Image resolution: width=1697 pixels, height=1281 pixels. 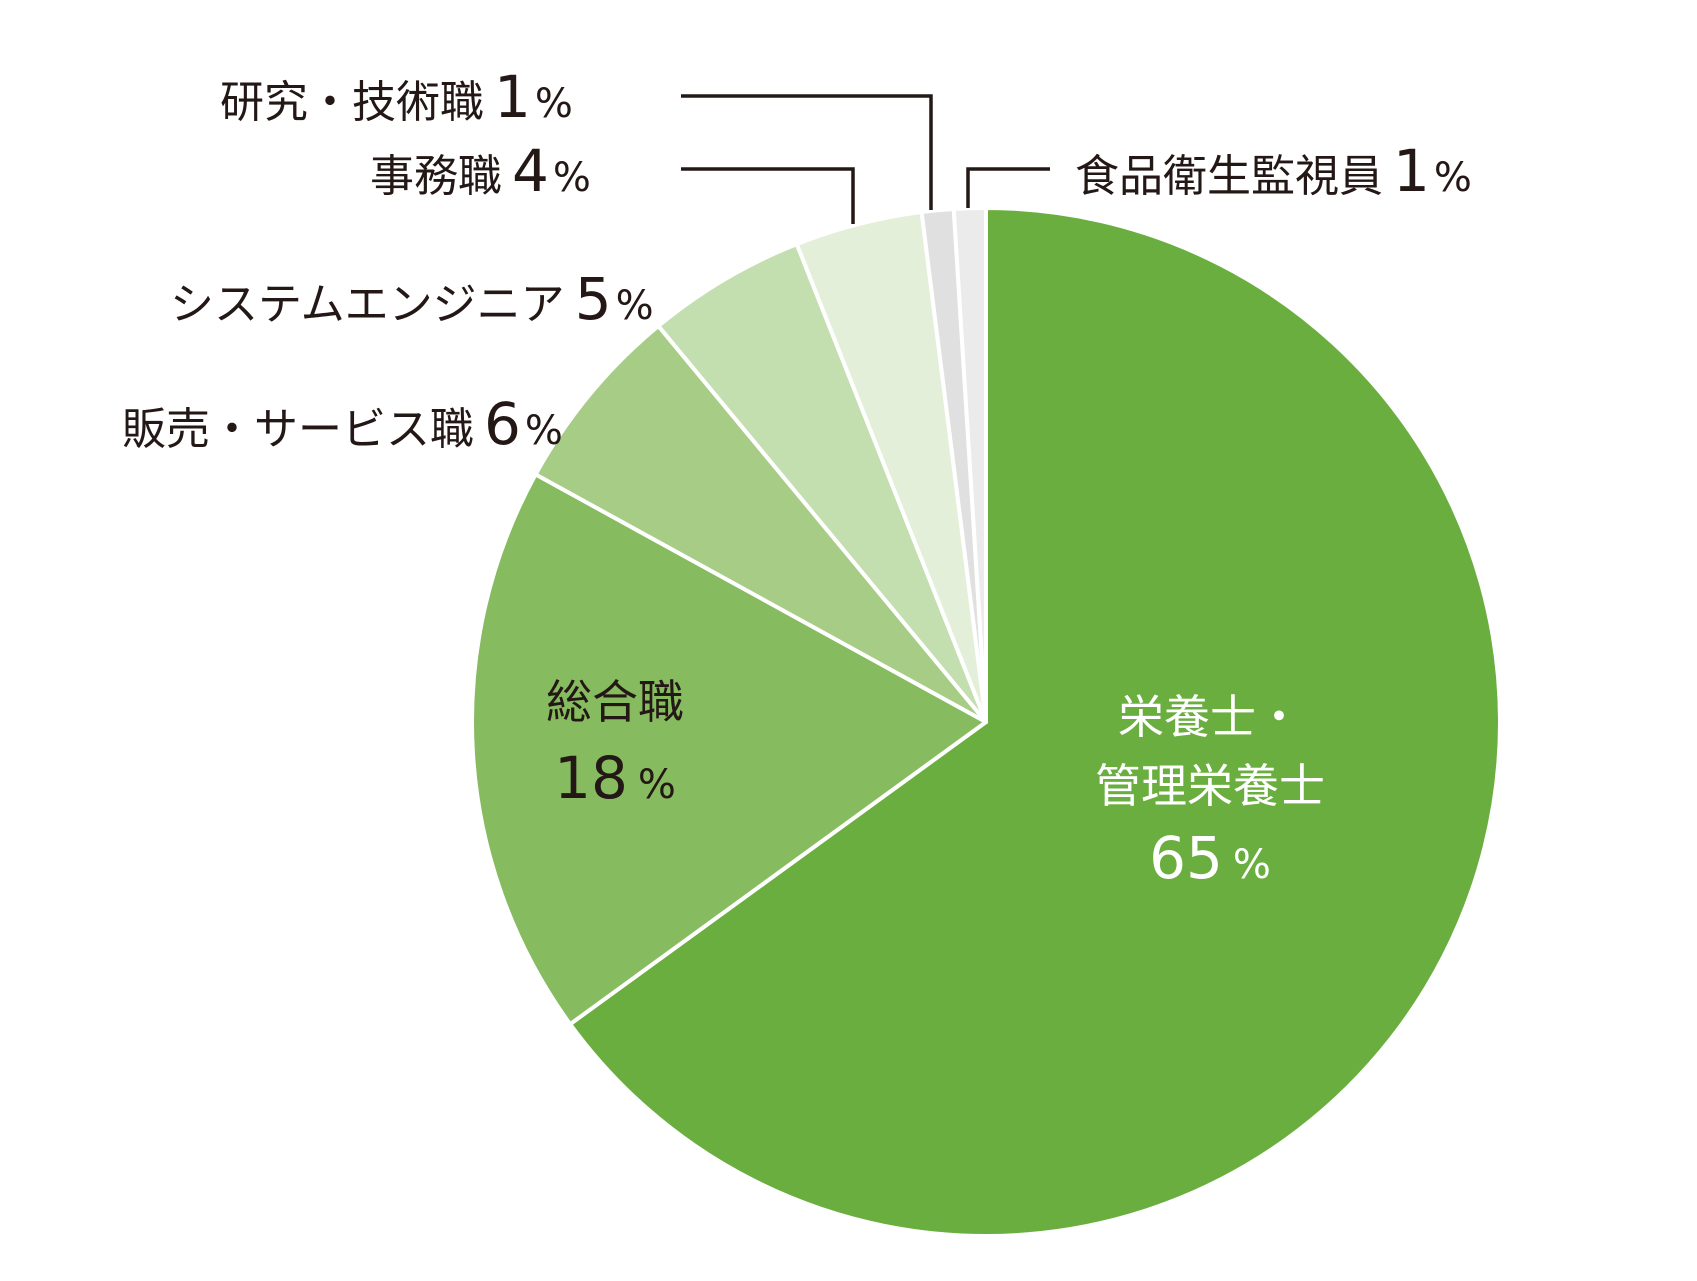 I want to click on label-value: 5, so click(x=593, y=299).